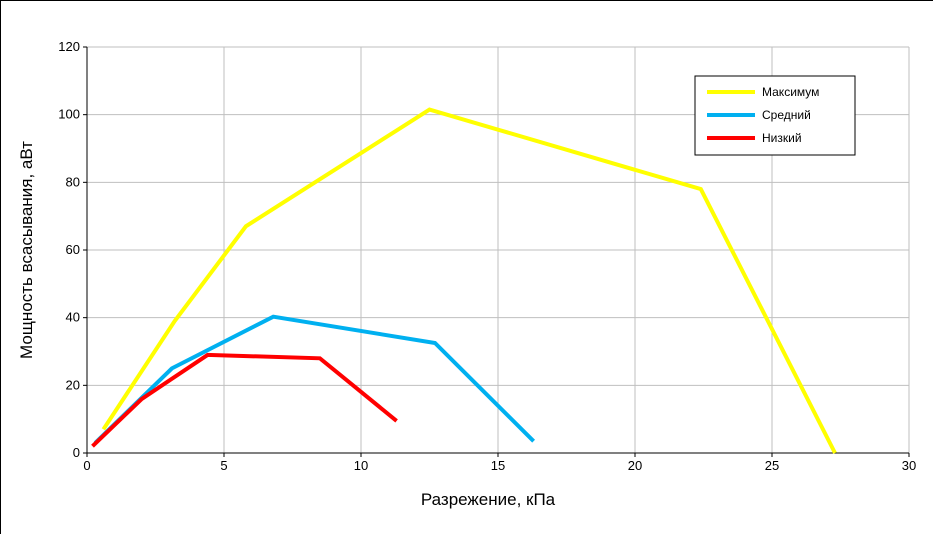 The width and height of the screenshot is (934, 535). What do you see at coordinates (86, 465) in the screenshot?
I see `x-tick-label: 0` at bounding box center [86, 465].